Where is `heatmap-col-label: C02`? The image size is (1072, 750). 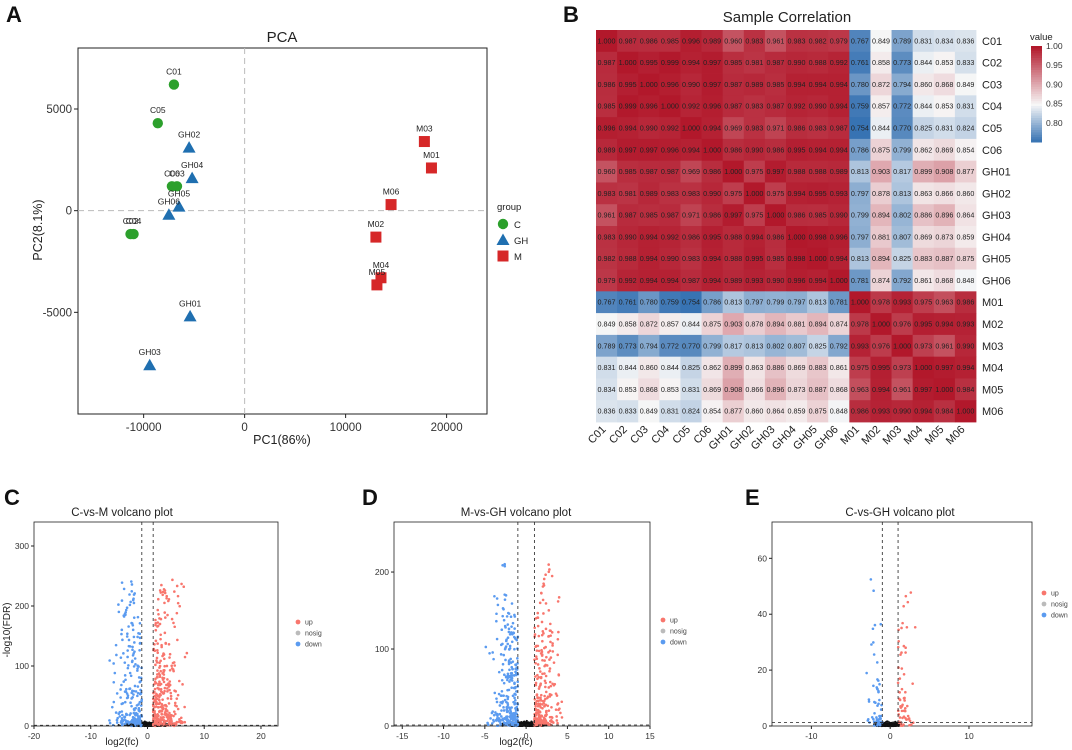 heatmap-col-label: C02 is located at coordinates (618, 435).